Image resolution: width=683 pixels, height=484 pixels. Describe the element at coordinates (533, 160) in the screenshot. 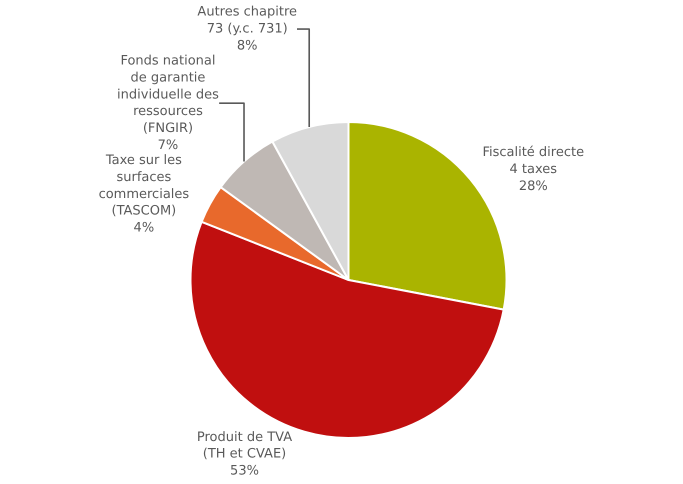

I see `slice-label: Fiscalité directe 4 taxes` at that location.